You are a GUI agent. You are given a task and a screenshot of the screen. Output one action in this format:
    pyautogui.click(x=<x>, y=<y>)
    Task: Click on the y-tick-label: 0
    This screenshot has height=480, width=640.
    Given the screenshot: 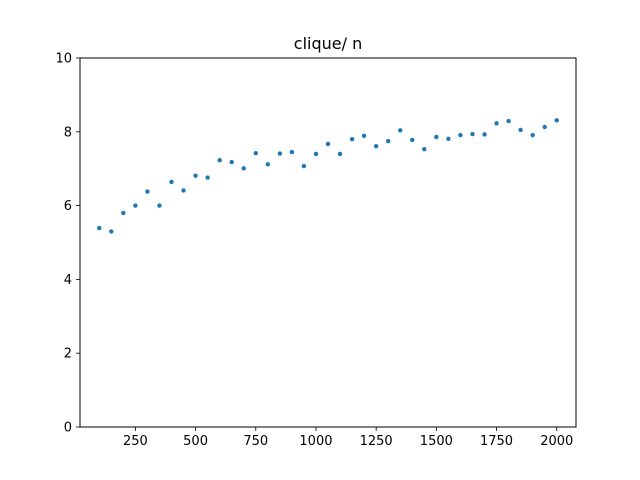 What is the action you would take?
    pyautogui.click(x=68, y=428)
    